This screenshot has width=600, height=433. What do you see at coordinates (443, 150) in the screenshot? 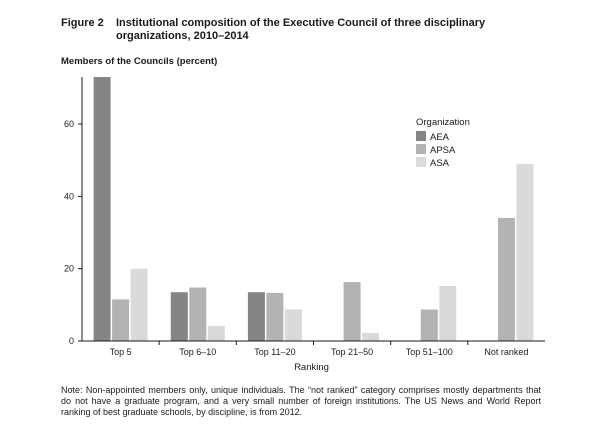
I see `legend-label-apsa: APSA` at bounding box center [443, 150].